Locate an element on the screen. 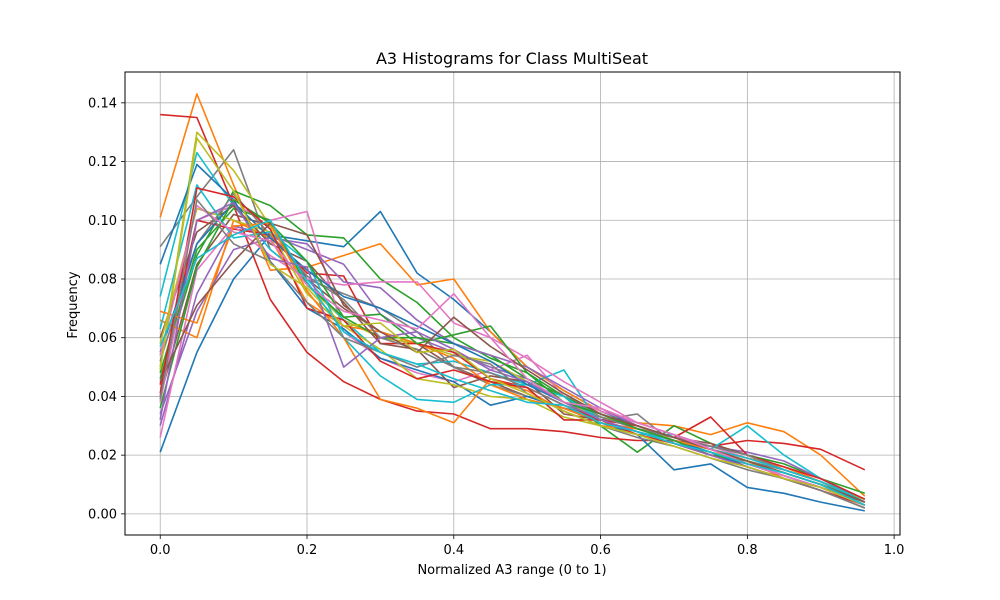  y-tick-label: 0.10 is located at coordinates (102, 221).